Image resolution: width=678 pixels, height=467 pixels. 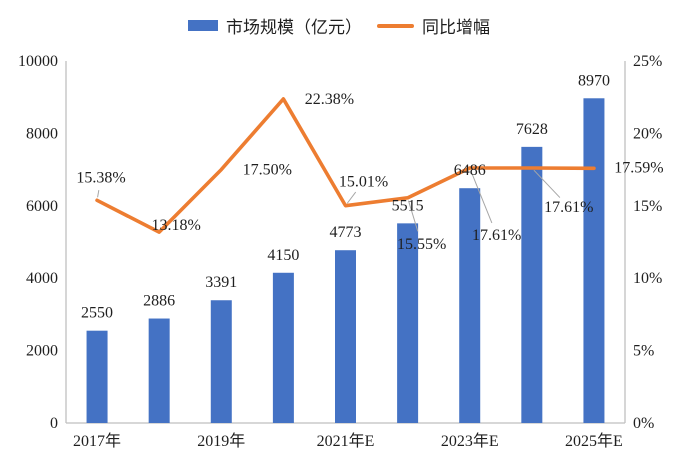 What do you see at coordinates (100, 177) in the screenshot?
I see `line-label-0-15.38%: 15.38%` at bounding box center [100, 177].